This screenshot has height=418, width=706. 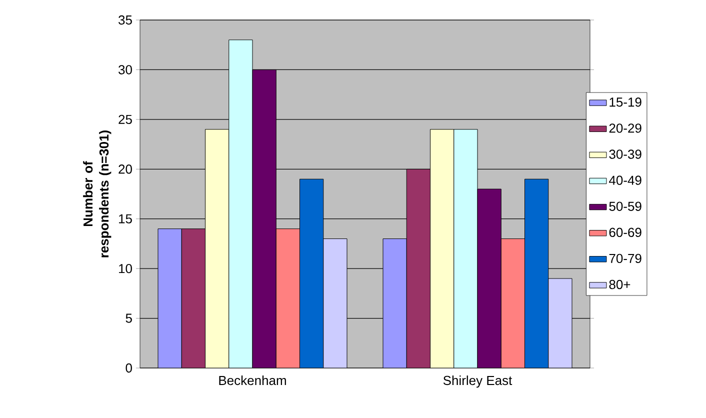 What do you see at coordinates (129, 318) in the screenshot?
I see `y-tick-label: 5` at bounding box center [129, 318].